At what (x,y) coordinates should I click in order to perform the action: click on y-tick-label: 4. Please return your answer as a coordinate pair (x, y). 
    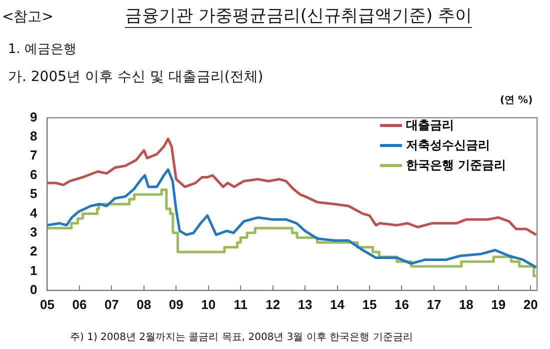
    Looking at the image, I should click on (34, 212).